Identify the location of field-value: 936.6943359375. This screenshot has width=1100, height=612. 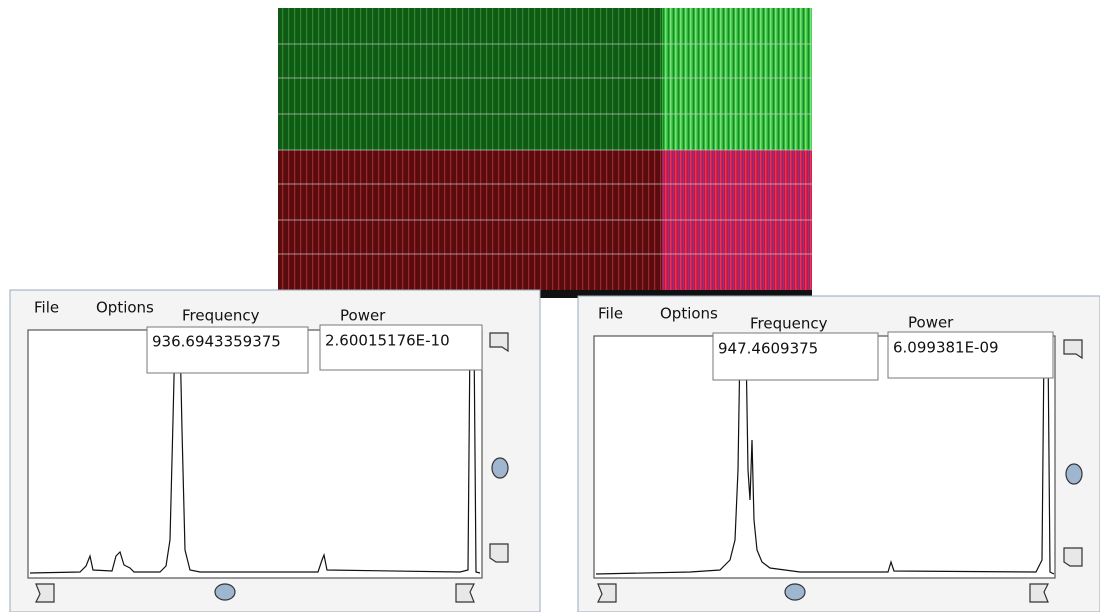
(216, 342).